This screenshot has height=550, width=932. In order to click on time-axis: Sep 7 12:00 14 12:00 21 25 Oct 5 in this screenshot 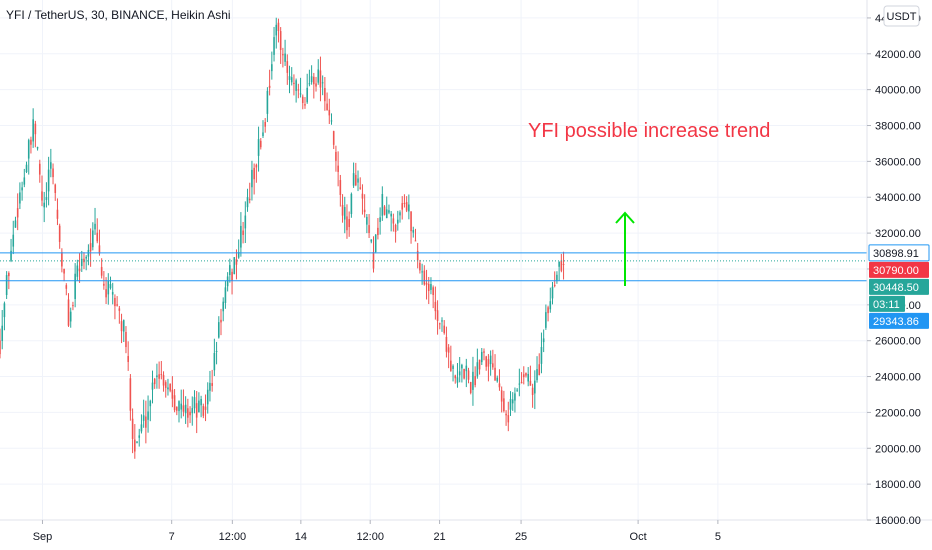, I will do `click(377, 531)`.